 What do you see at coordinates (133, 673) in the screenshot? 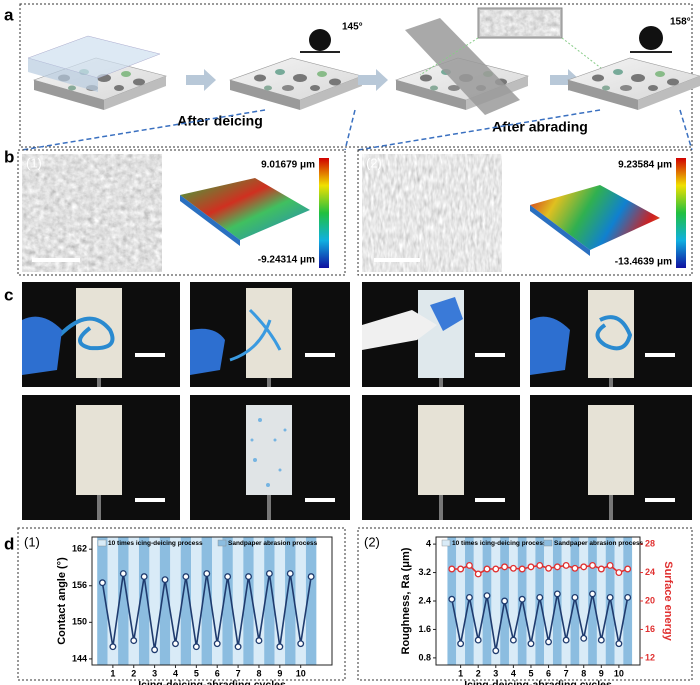
I see `x-tick-label: 2` at bounding box center [133, 673].